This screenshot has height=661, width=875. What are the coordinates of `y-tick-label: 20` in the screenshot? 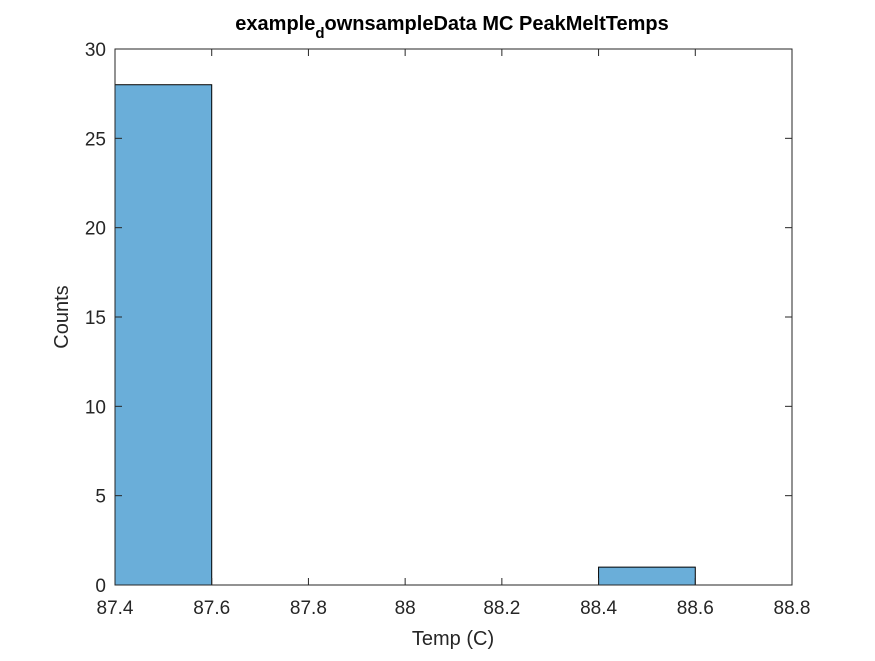 It's located at (95, 229).